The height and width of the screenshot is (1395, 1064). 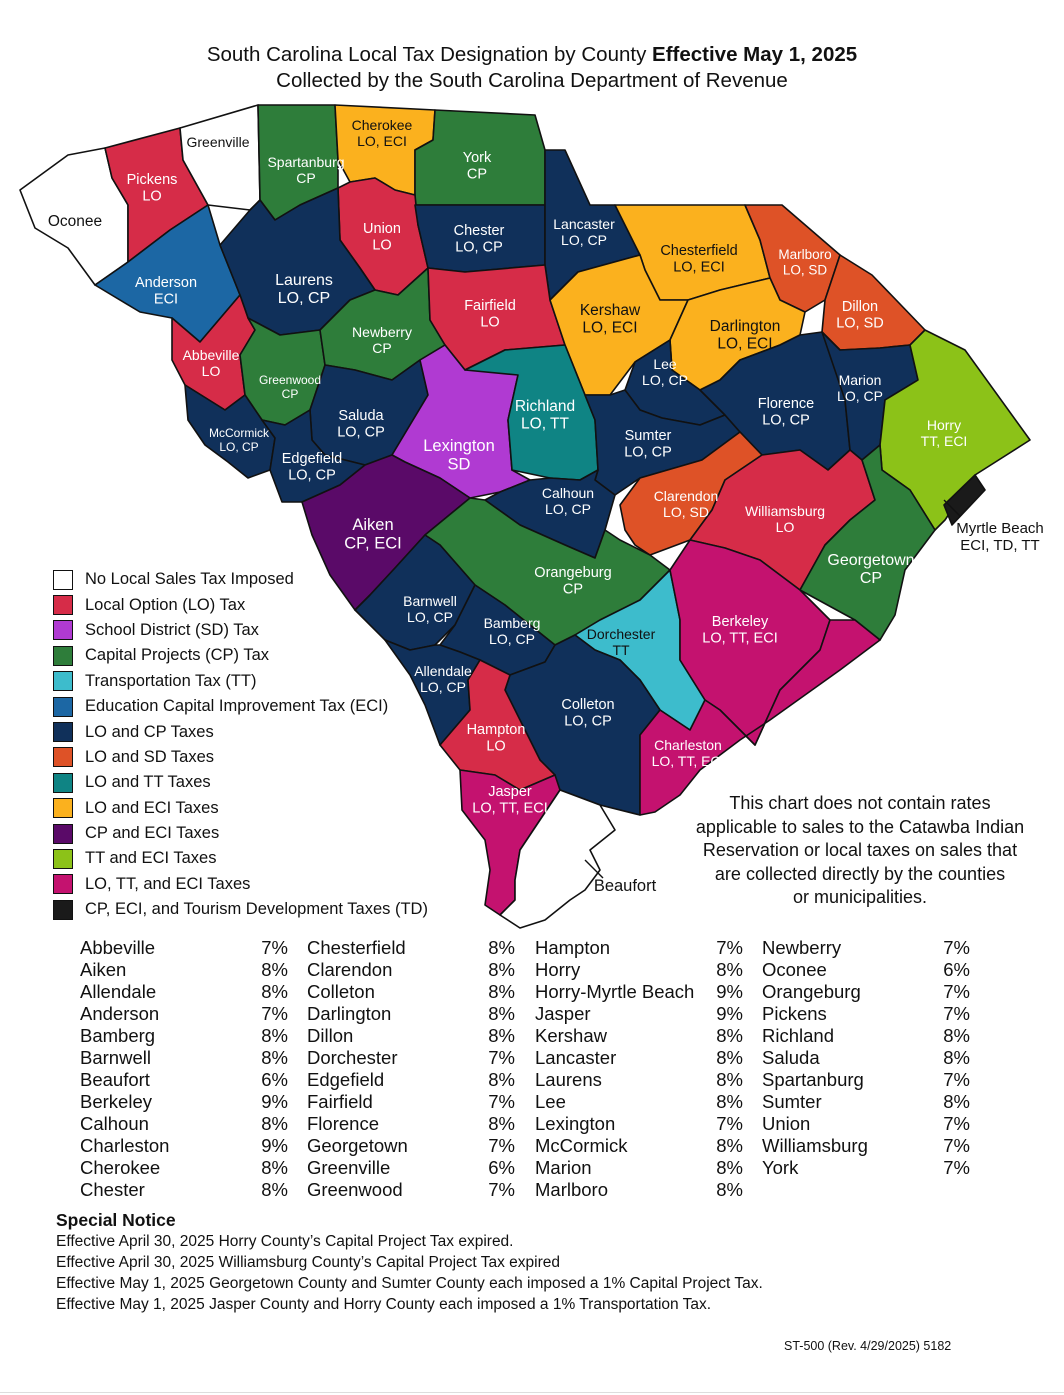 What do you see at coordinates (411, 1146) in the screenshot?
I see `rate-row: Georgetown 7%` at bounding box center [411, 1146].